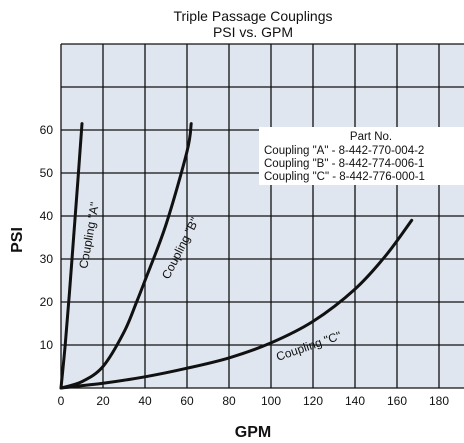 Image resolution: width=464 pixels, height=443 pixels. I want to click on part-number-row: Coupling "B" - 8-442-774-006-1, so click(344, 164).